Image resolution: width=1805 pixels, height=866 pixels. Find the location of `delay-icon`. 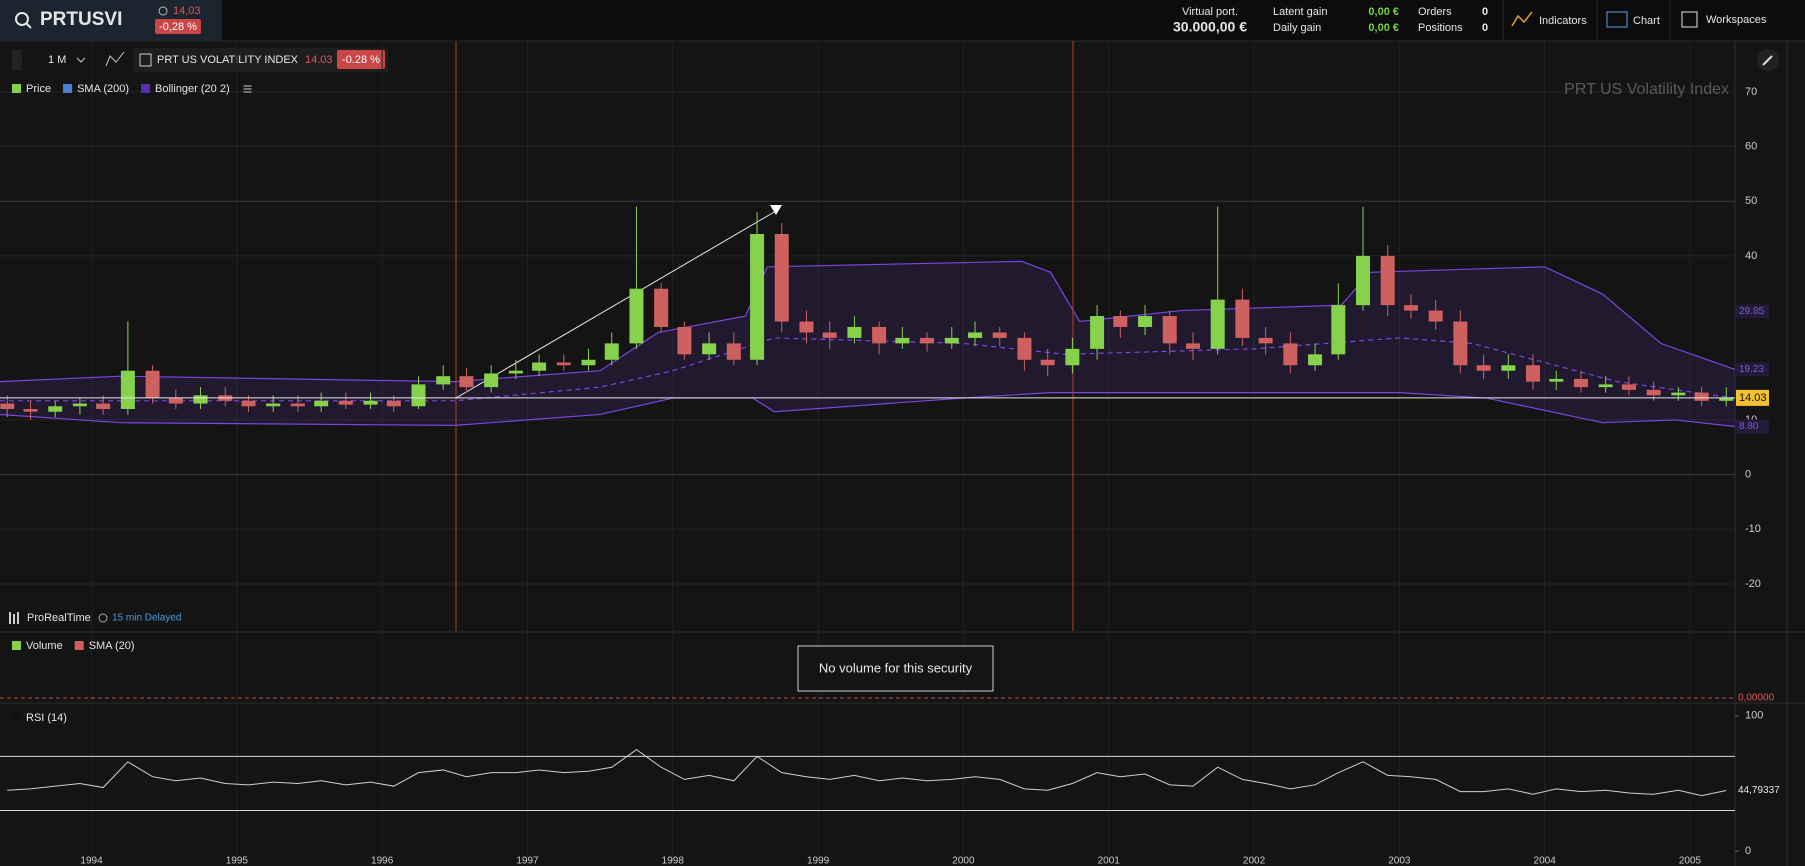

delay-icon is located at coordinates (103, 618).